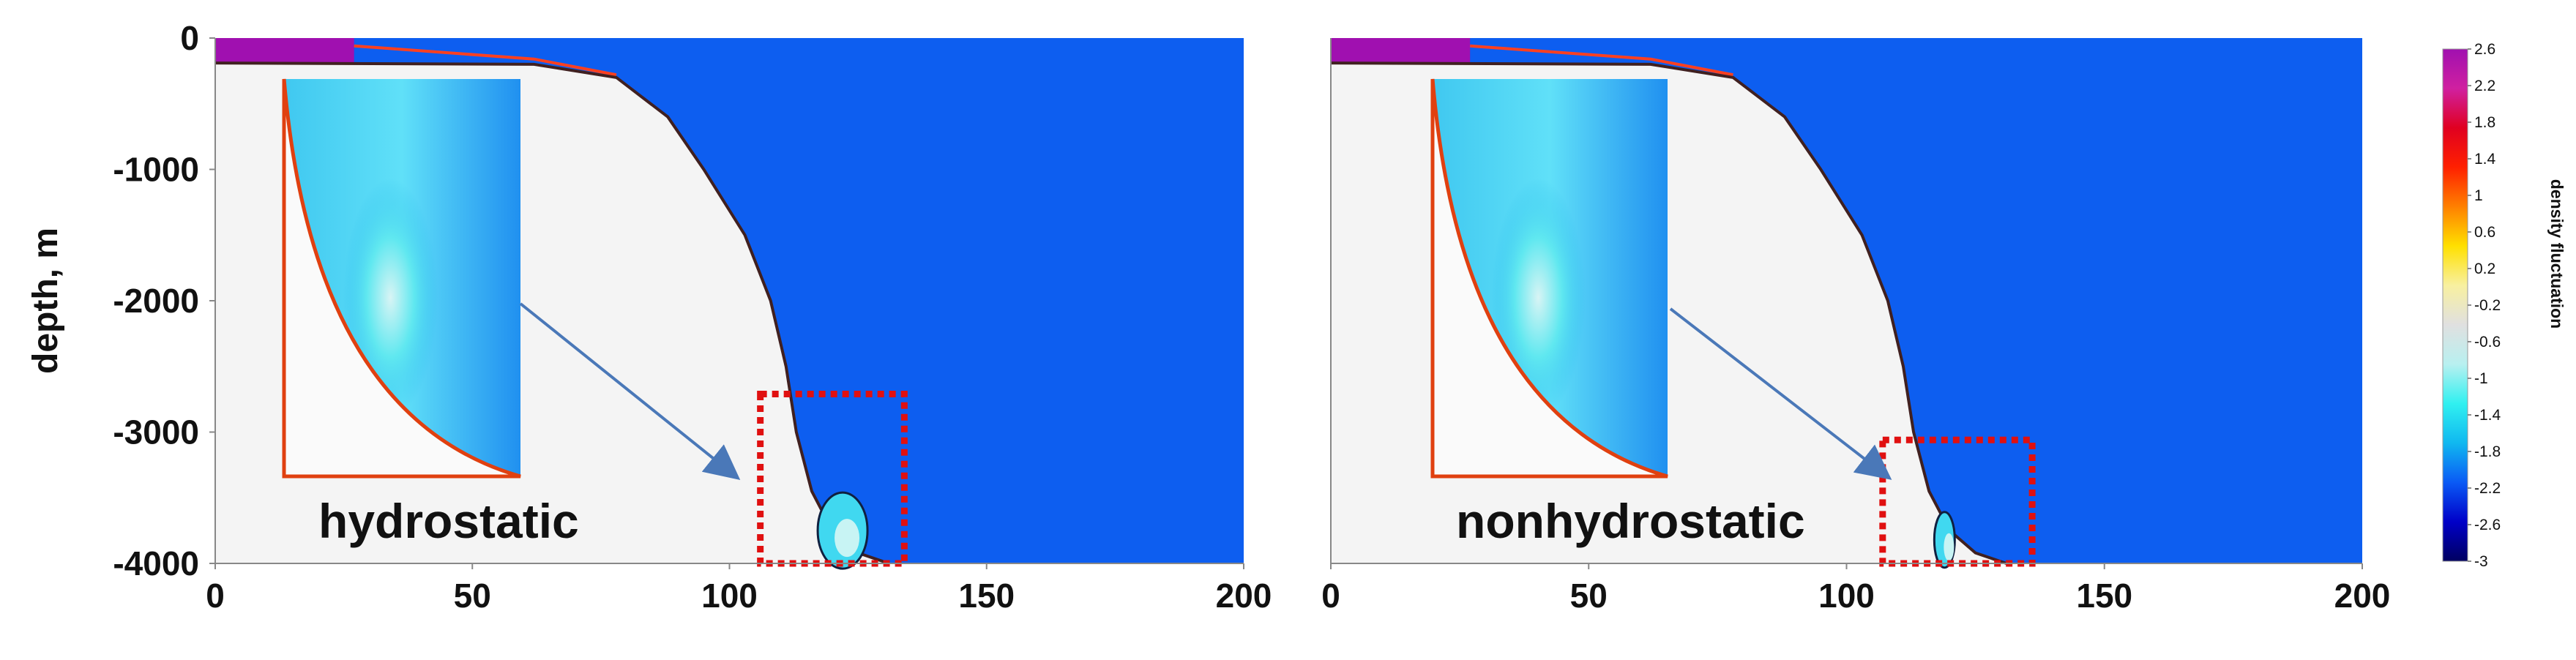 The height and width of the screenshot is (660, 2576). Describe the element at coordinates (2484, 268) in the screenshot. I see `colorbar-tick-label: 0.2` at that location.